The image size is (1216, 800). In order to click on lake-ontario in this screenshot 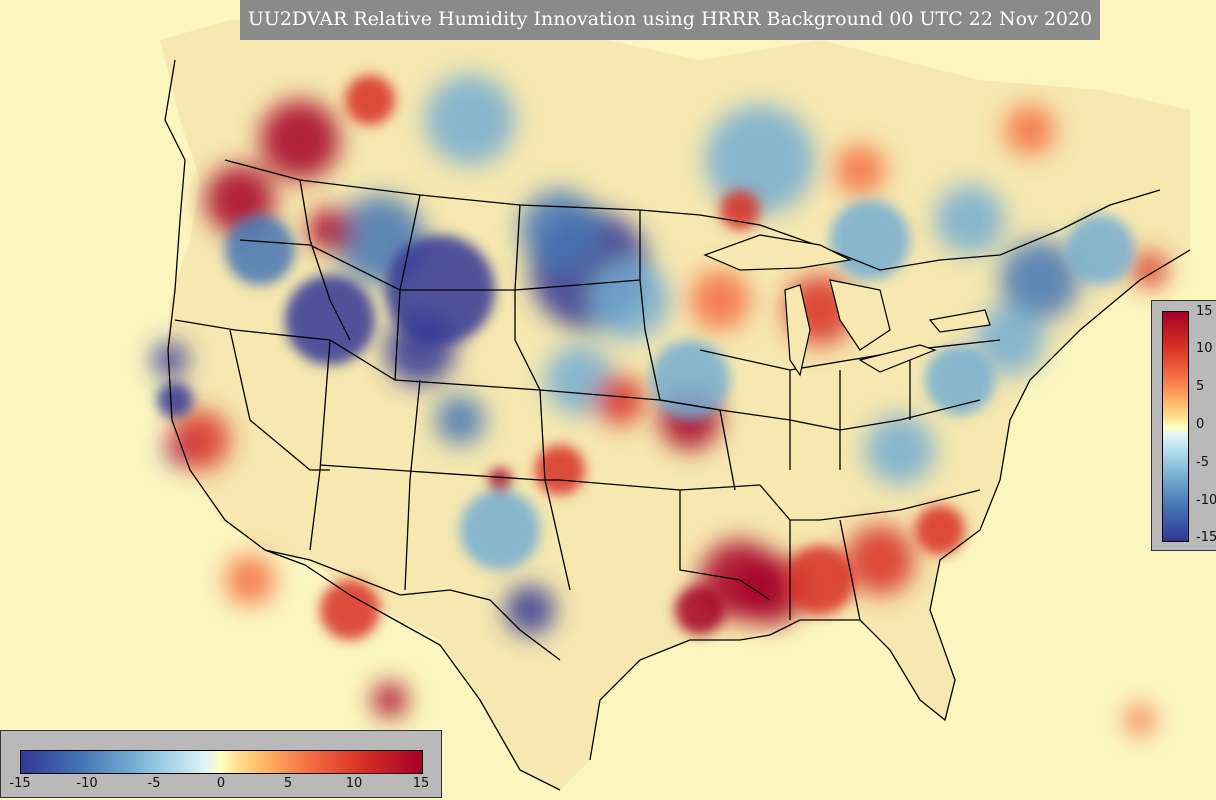, I will do `click(959, 321)`.